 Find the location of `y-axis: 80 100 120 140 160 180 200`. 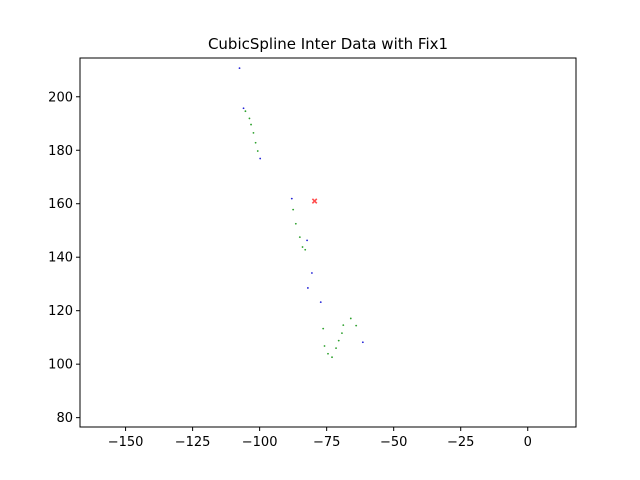

y-axis: 80 100 120 140 160 180 200 is located at coordinates (64, 258).